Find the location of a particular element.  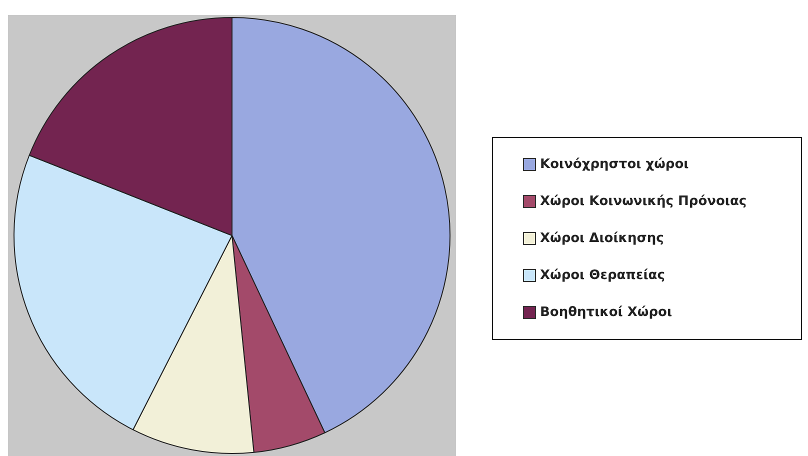

legend-label: Χώροι Κοινωνικής Πρόνοιας is located at coordinates (643, 201).